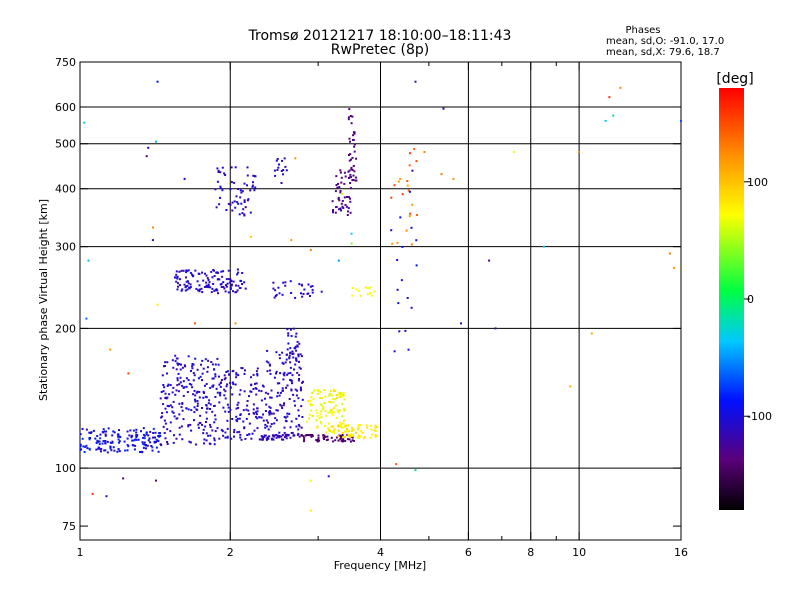 The image size is (800, 600). I want to click on x-tick-label: 6, so click(468, 552).